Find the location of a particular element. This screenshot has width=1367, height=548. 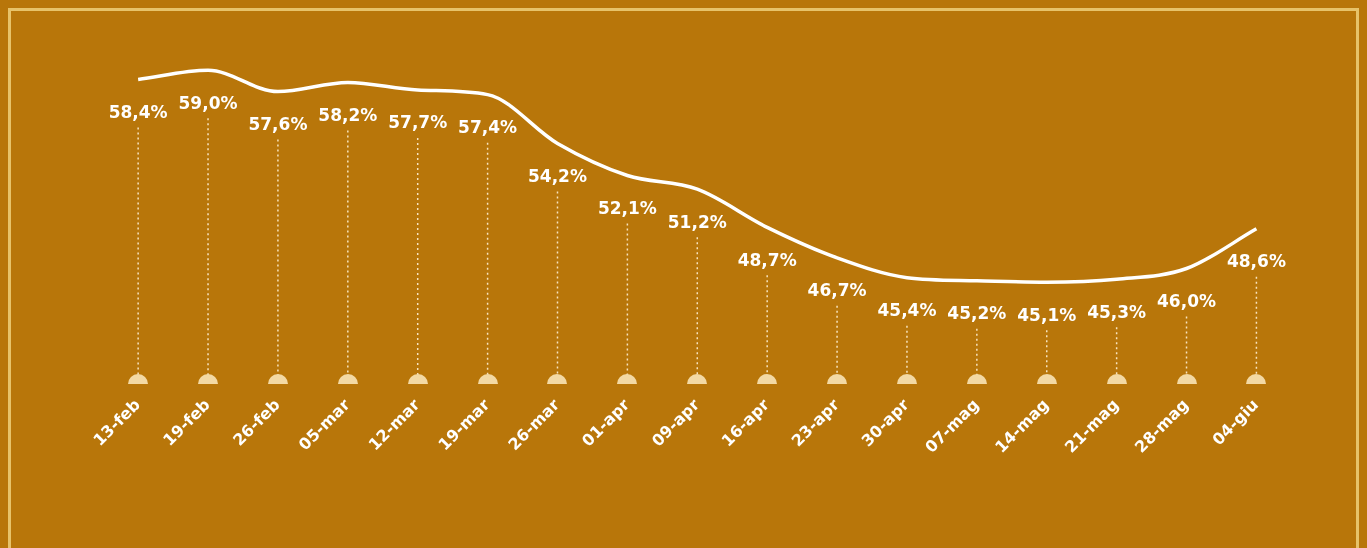

data-label: 57,7% is located at coordinates (418, 122).